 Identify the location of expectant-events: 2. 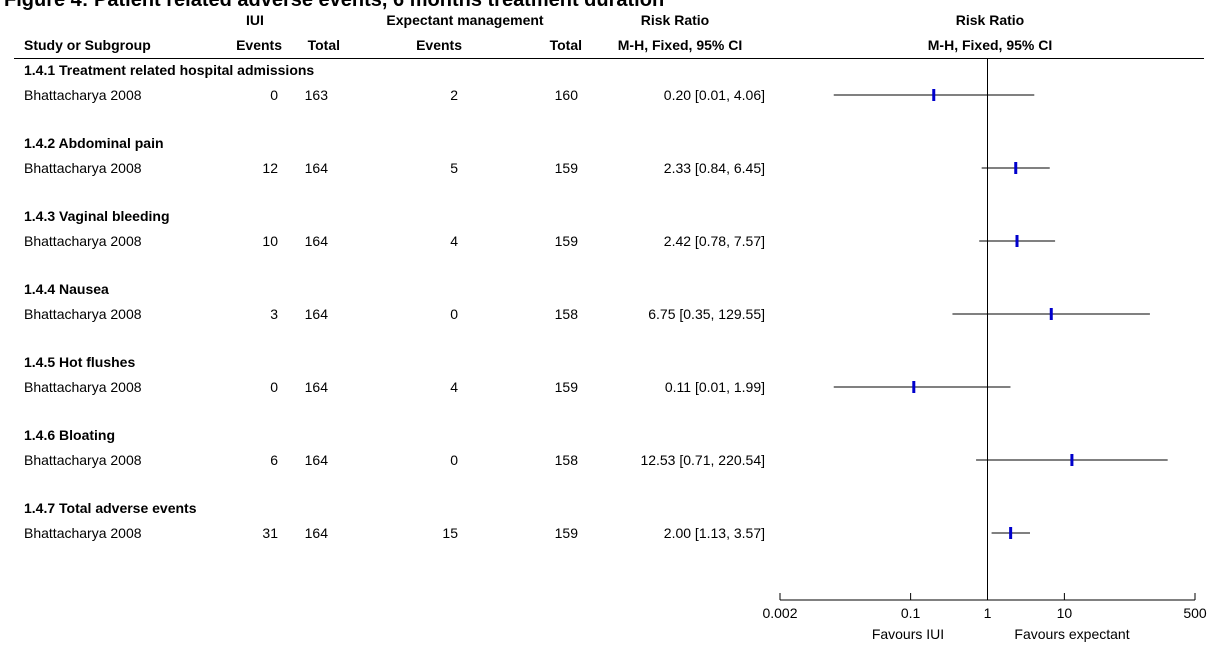
(454, 95).